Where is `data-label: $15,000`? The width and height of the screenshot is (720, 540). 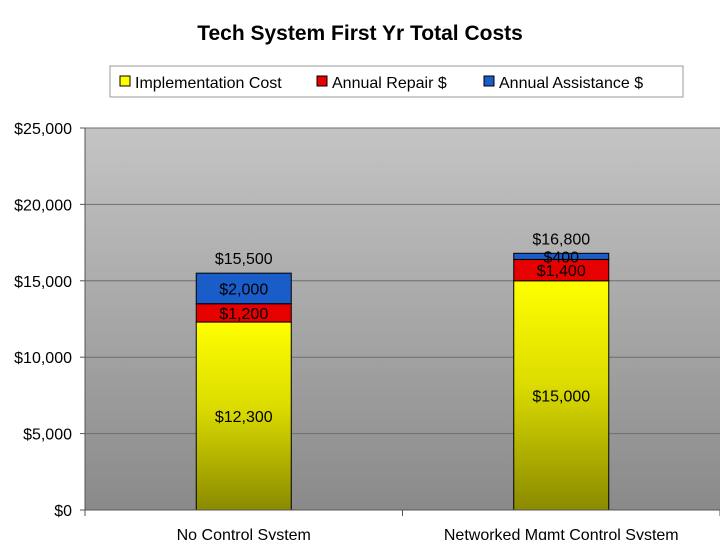
data-label: $15,000 is located at coordinates (561, 396).